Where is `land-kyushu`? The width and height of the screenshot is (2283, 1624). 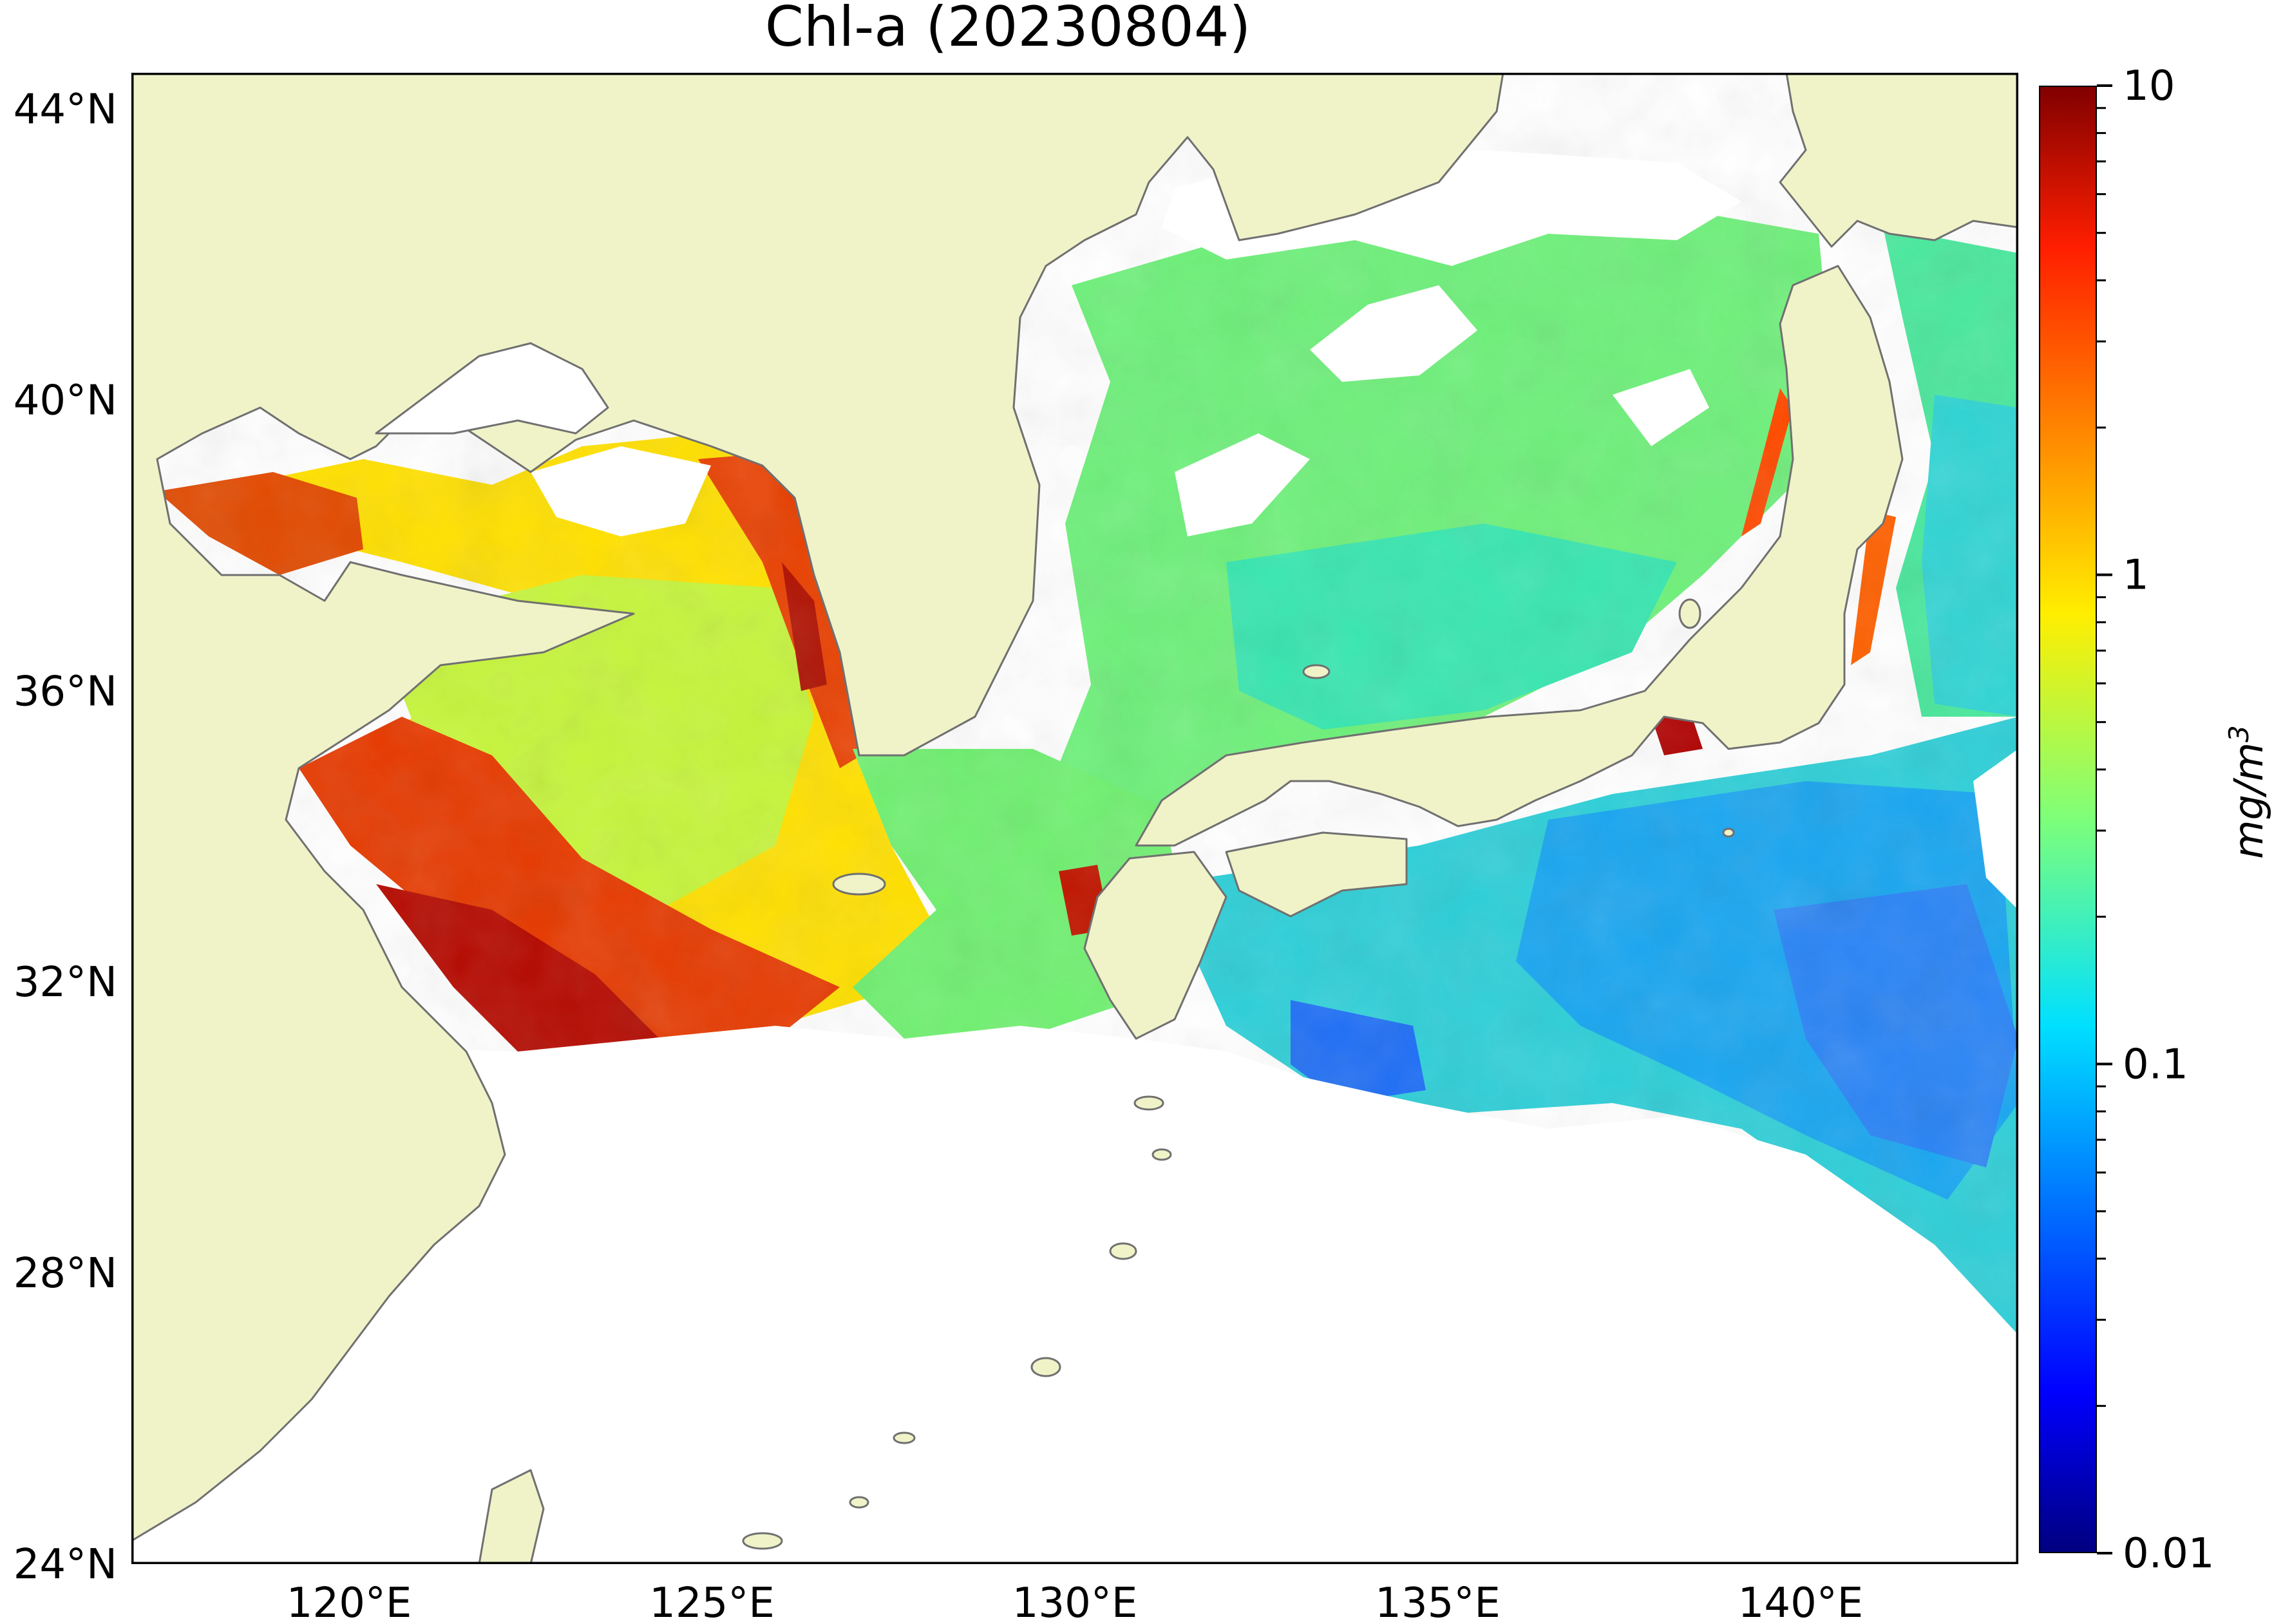
land-kyushu is located at coordinates (1155, 946).